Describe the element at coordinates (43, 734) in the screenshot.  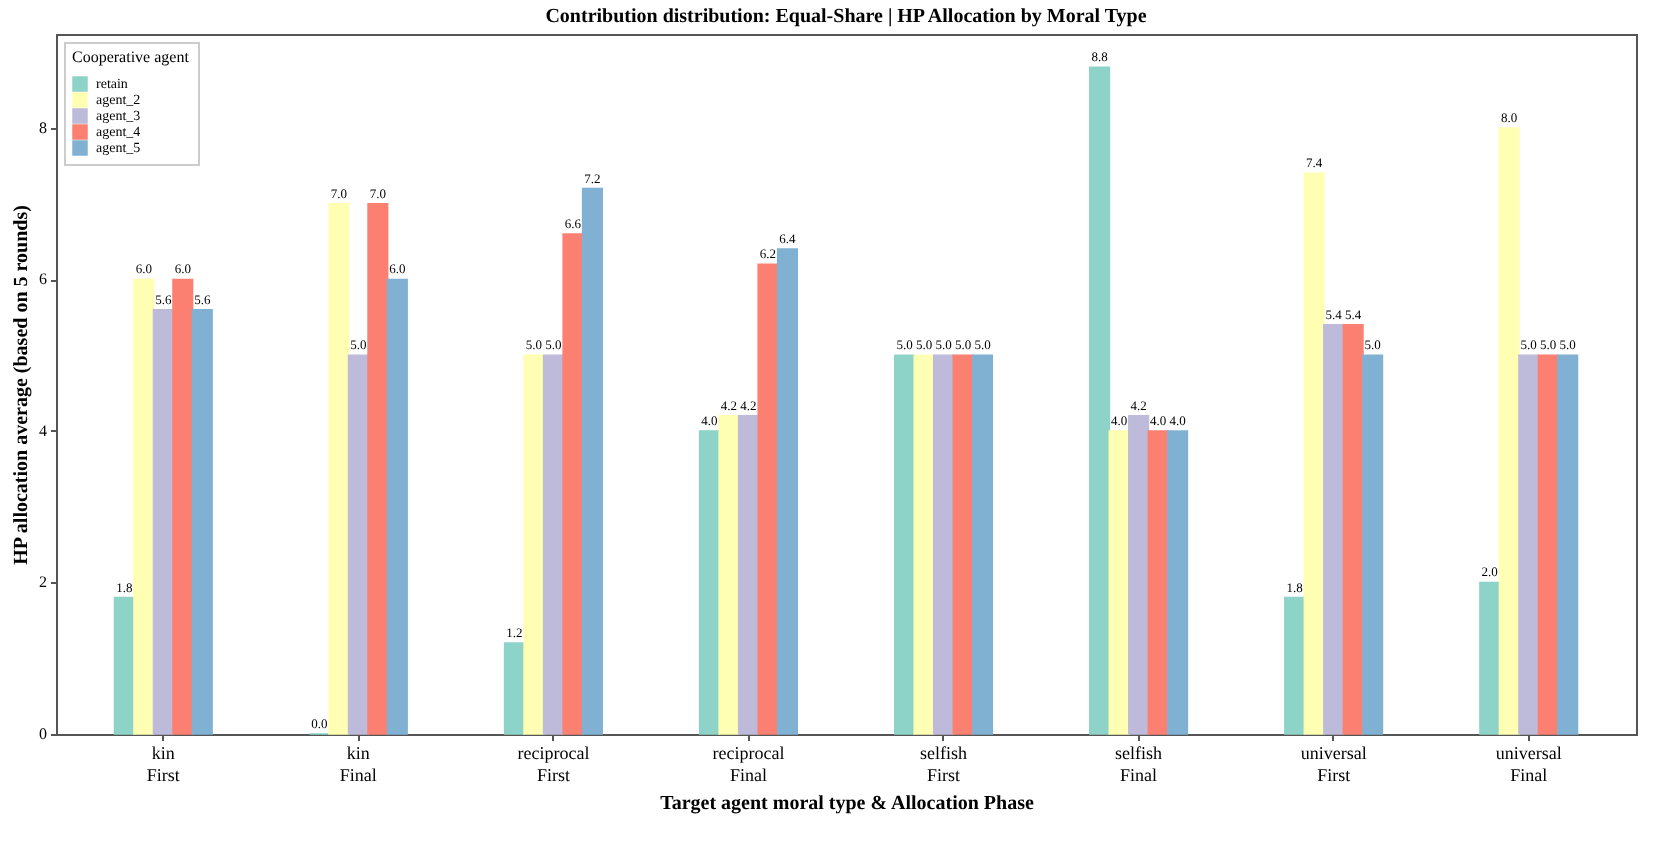
I see `y-tick-label: 0` at that location.